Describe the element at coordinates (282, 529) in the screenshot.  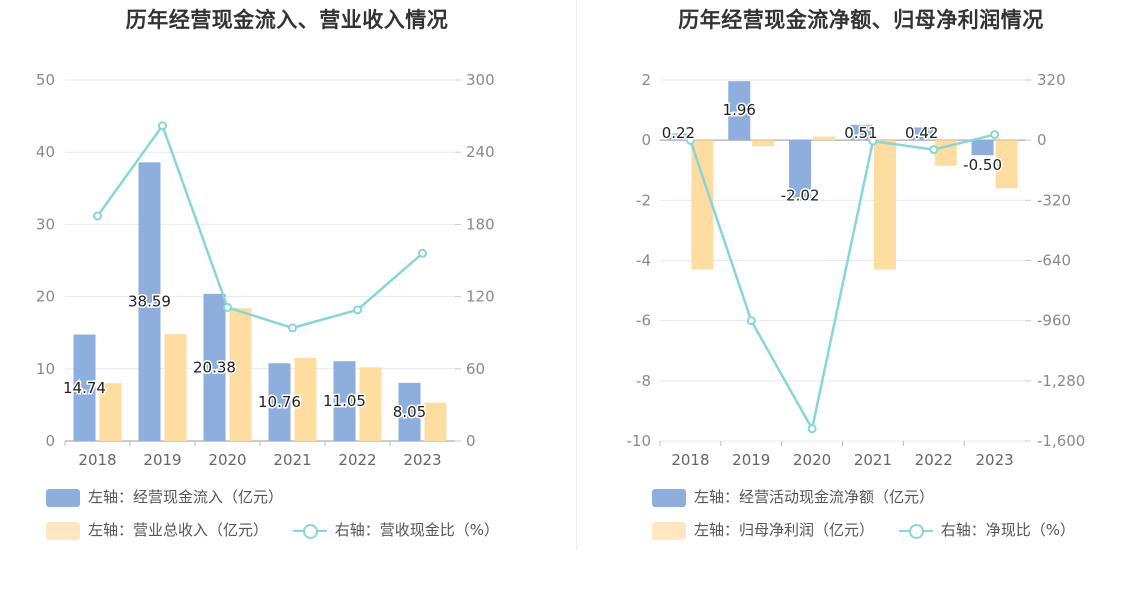
I see `left-legend-row2: 左轴：营业总收入（亿元） 右轴：营收现金比（%）` at that location.